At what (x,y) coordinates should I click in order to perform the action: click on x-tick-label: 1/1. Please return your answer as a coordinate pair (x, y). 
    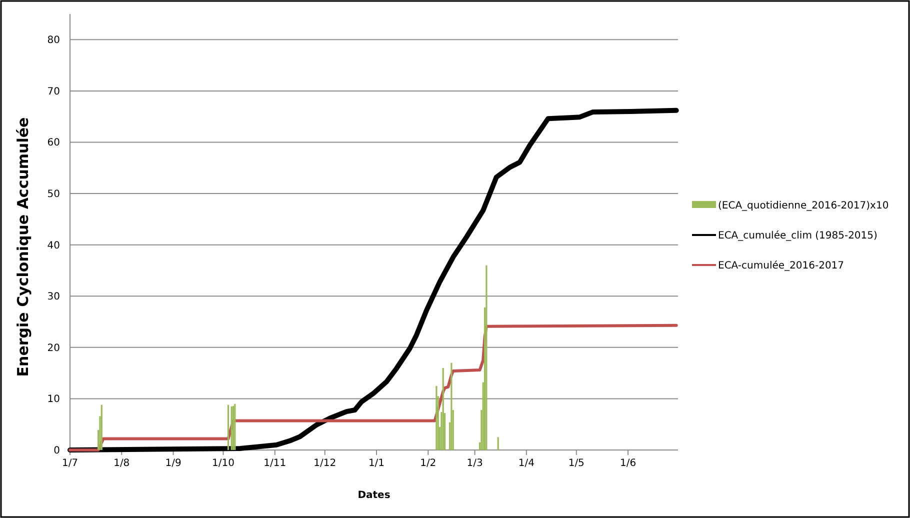
    Looking at the image, I should click on (376, 463).